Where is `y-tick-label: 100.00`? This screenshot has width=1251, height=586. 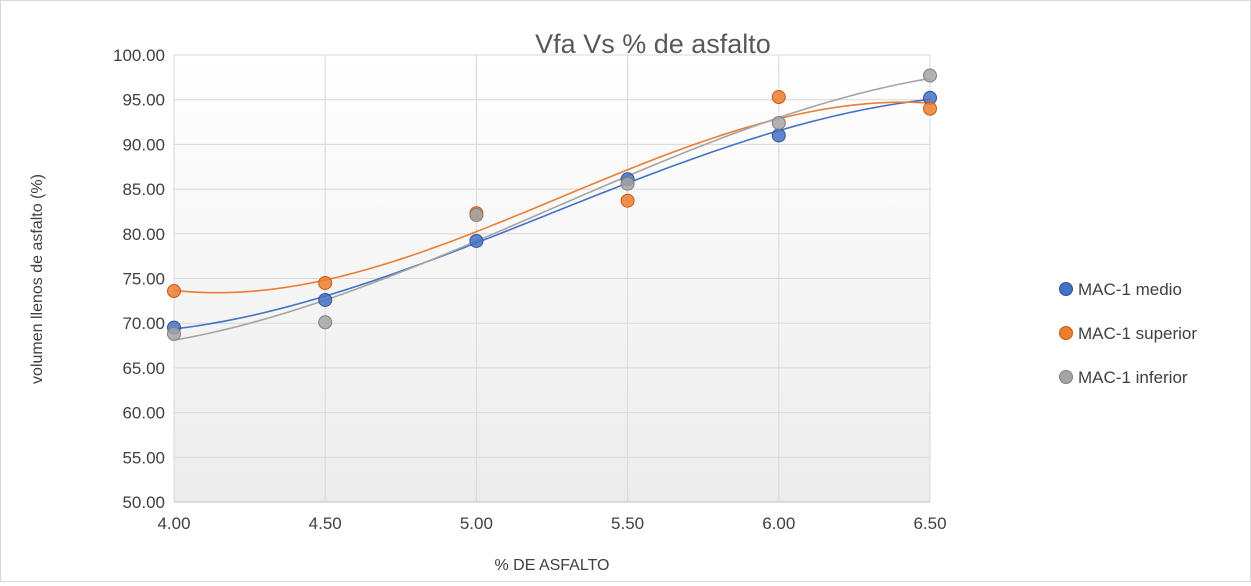 y-tick-label: 100.00 is located at coordinates (139, 55).